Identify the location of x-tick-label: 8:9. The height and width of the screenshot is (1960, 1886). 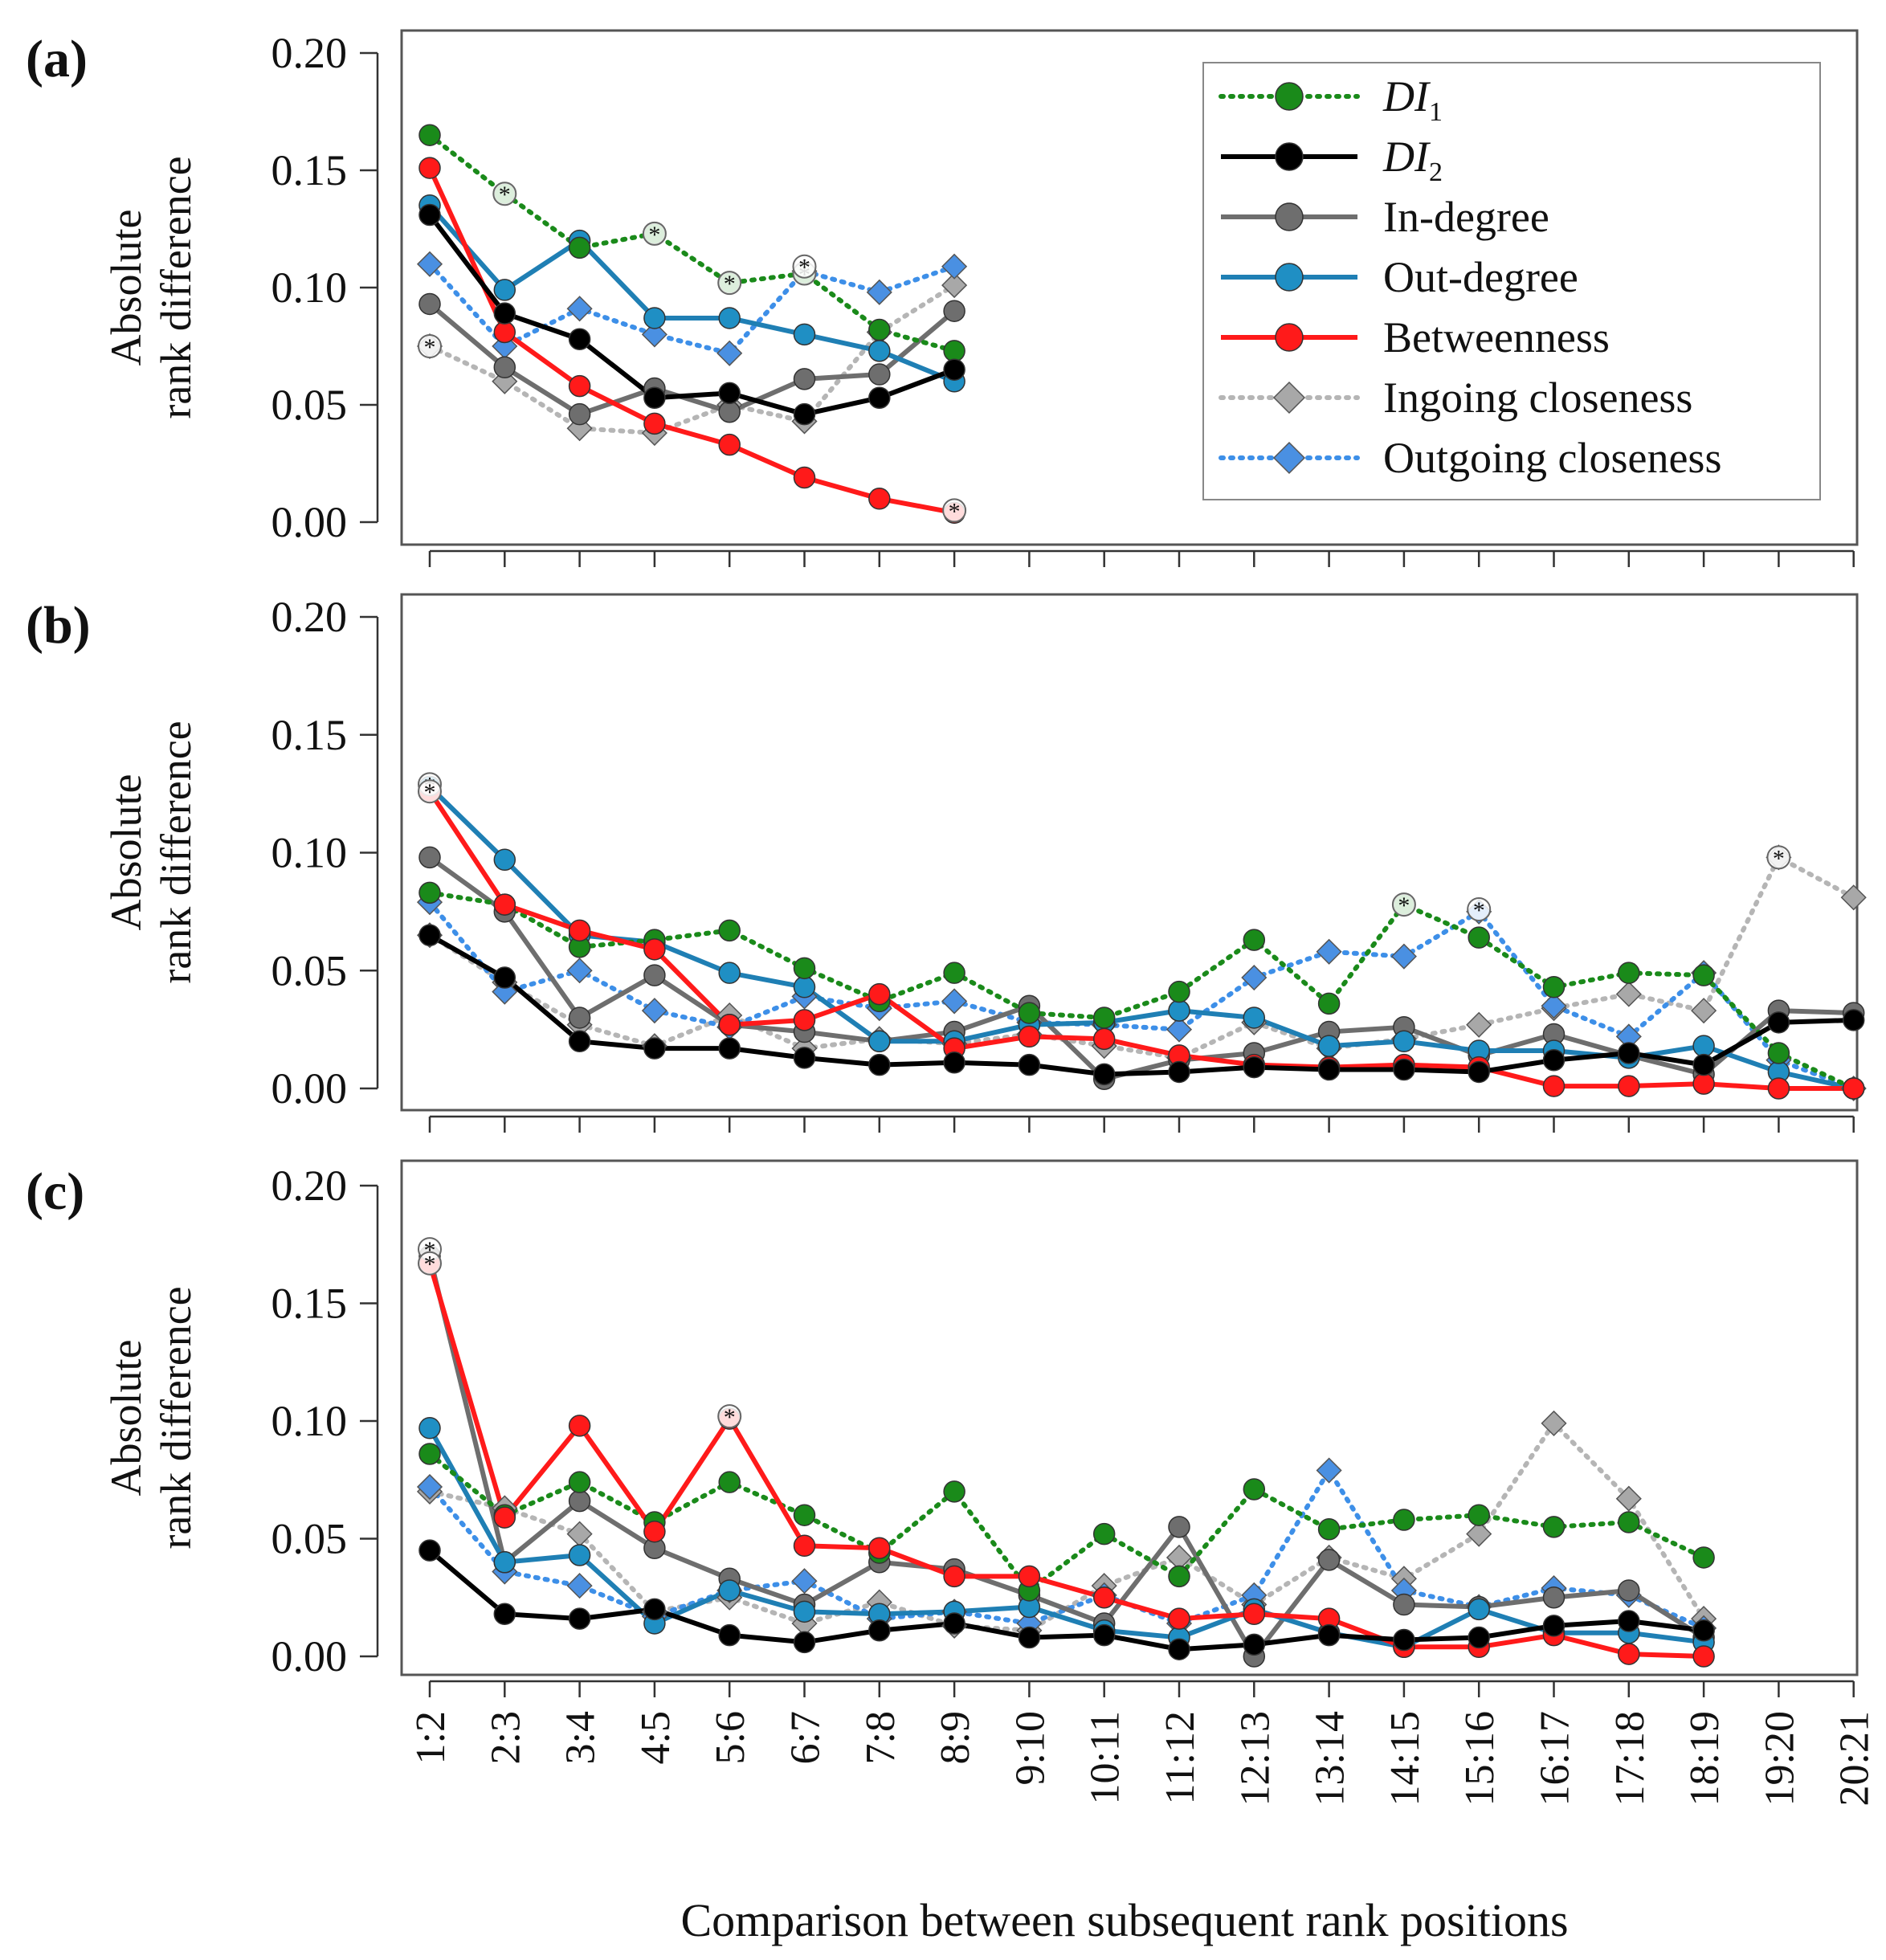
(955, 1737).